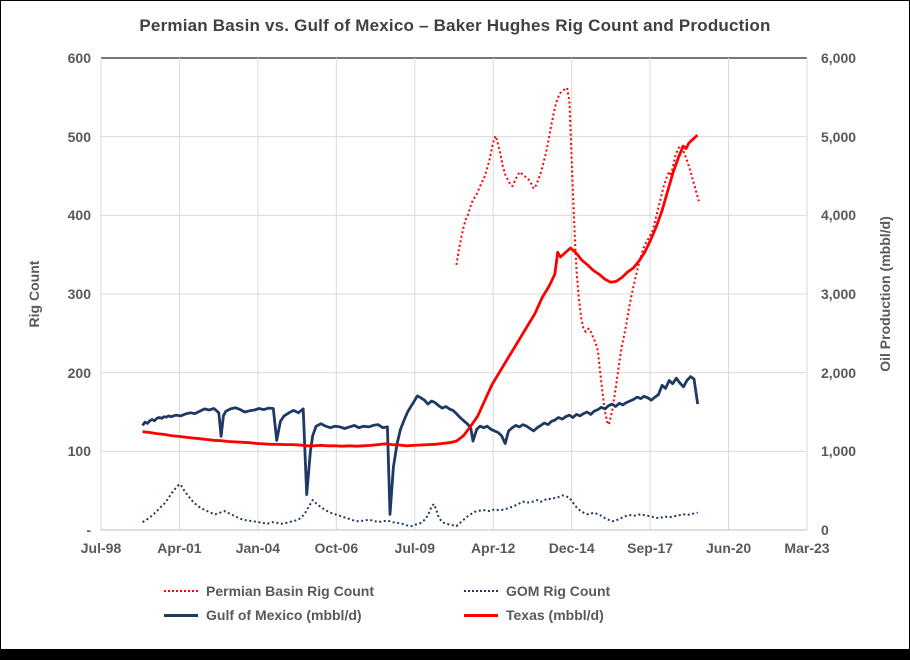 Image resolution: width=910 pixels, height=660 pixels. What do you see at coordinates (79, 58) in the screenshot?
I see `left-axis-tick-label: 600` at bounding box center [79, 58].